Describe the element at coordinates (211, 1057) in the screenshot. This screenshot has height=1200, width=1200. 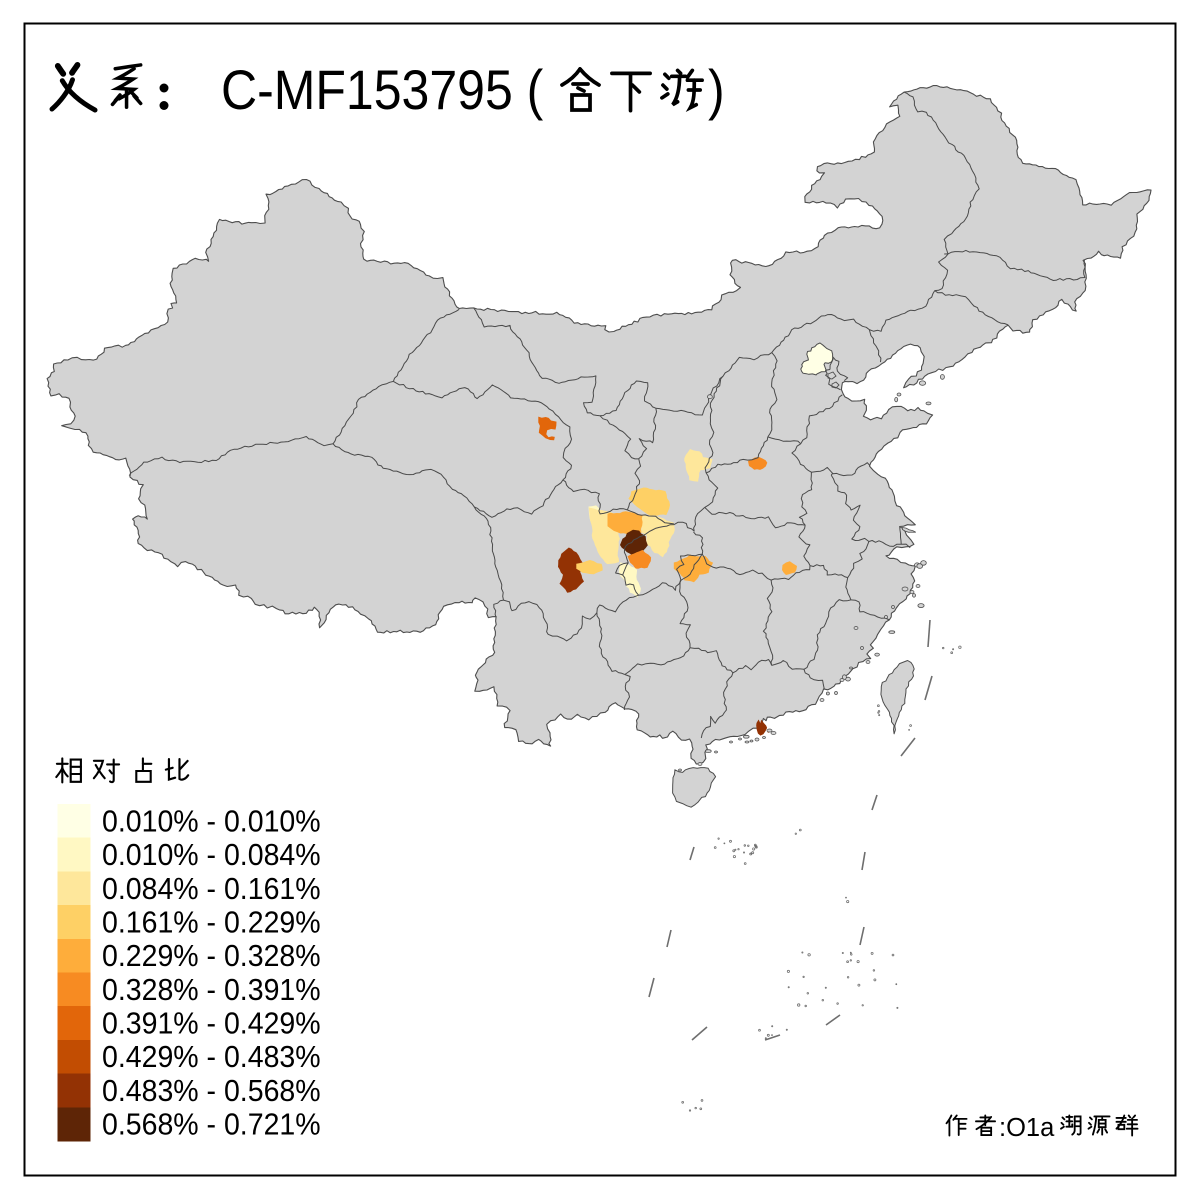
I see `svg-text: 0.429% - 0.483%` at that location.